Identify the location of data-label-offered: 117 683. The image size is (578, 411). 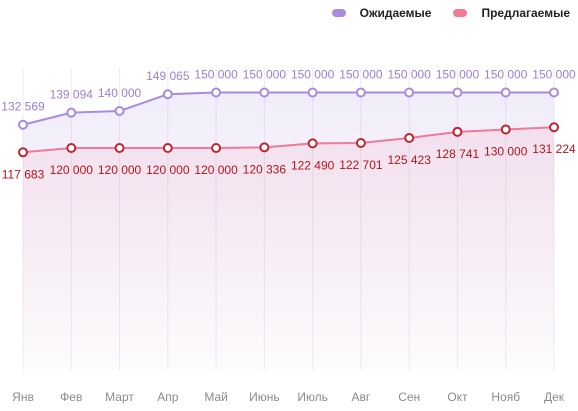
(23, 174).